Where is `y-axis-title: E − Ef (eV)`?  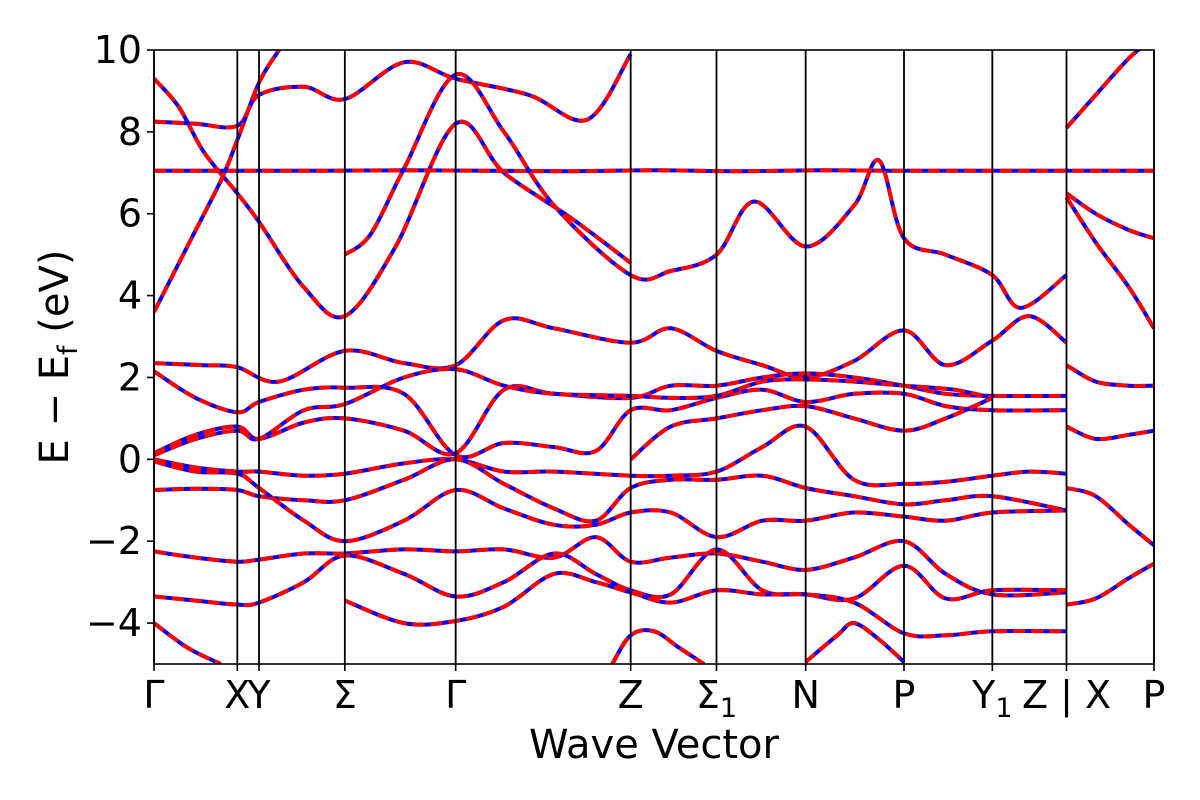
y-axis-title: E − Ef (eV) is located at coordinates (58, 357).